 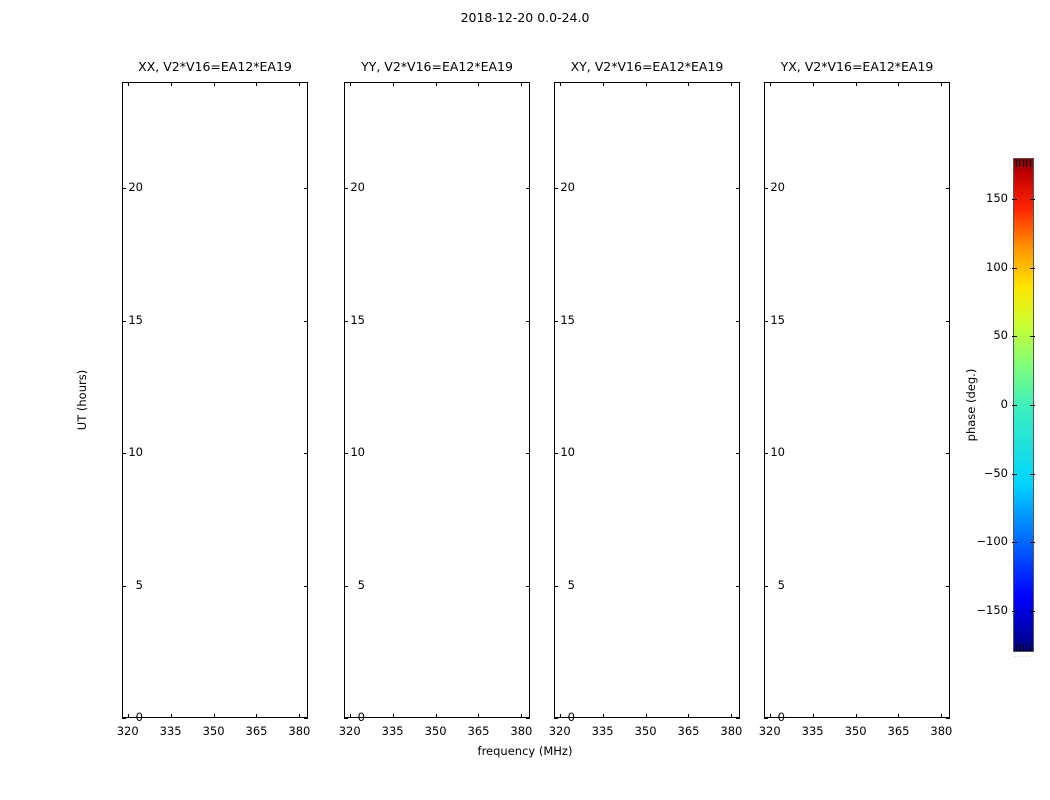 What do you see at coordinates (992, 609) in the screenshot?
I see `colorbar-tick-label: −150` at bounding box center [992, 609].